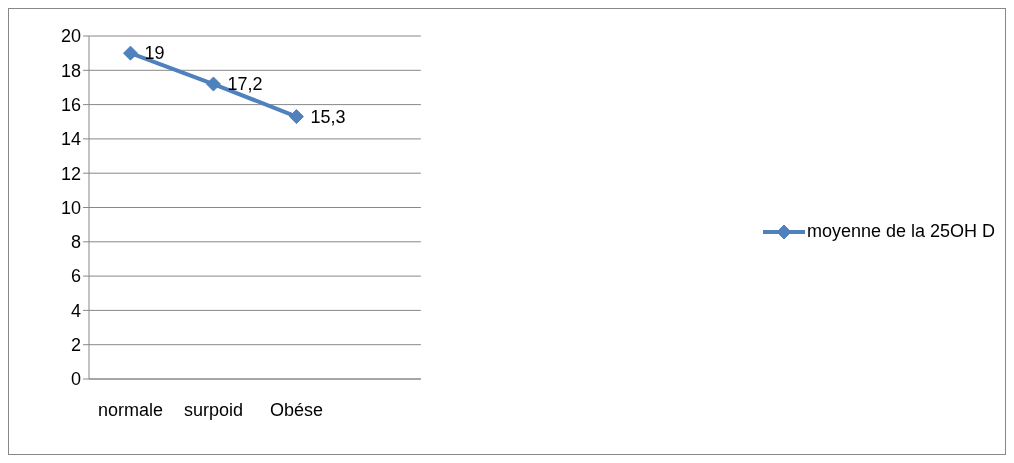 The height and width of the screenshot is (463, 1014). I want to click on y-tick-label: 14, so click(70, 139).